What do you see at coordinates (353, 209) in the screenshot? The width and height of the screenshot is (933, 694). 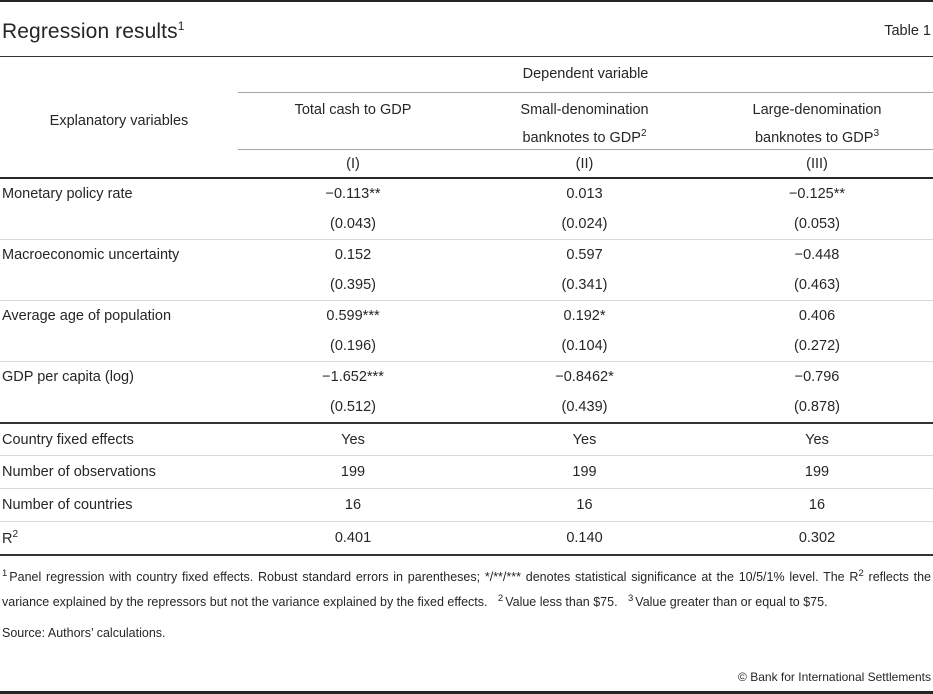 I see `cell-stack: −0.113** (0.043)` at bounding box center [353, 209].